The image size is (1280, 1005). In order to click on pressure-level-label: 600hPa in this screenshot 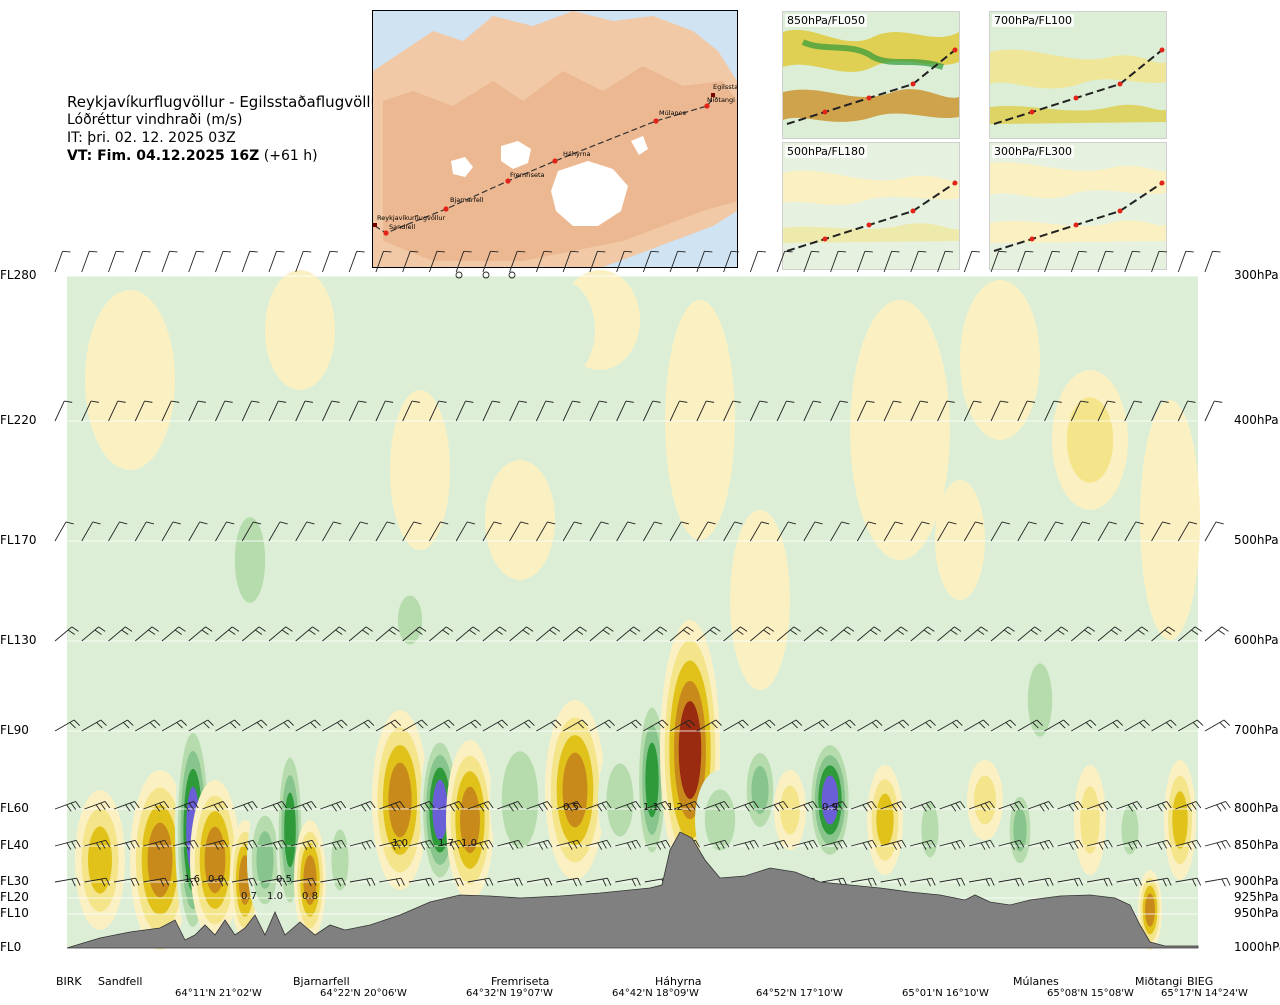, I will do `click(1256, 640)`.